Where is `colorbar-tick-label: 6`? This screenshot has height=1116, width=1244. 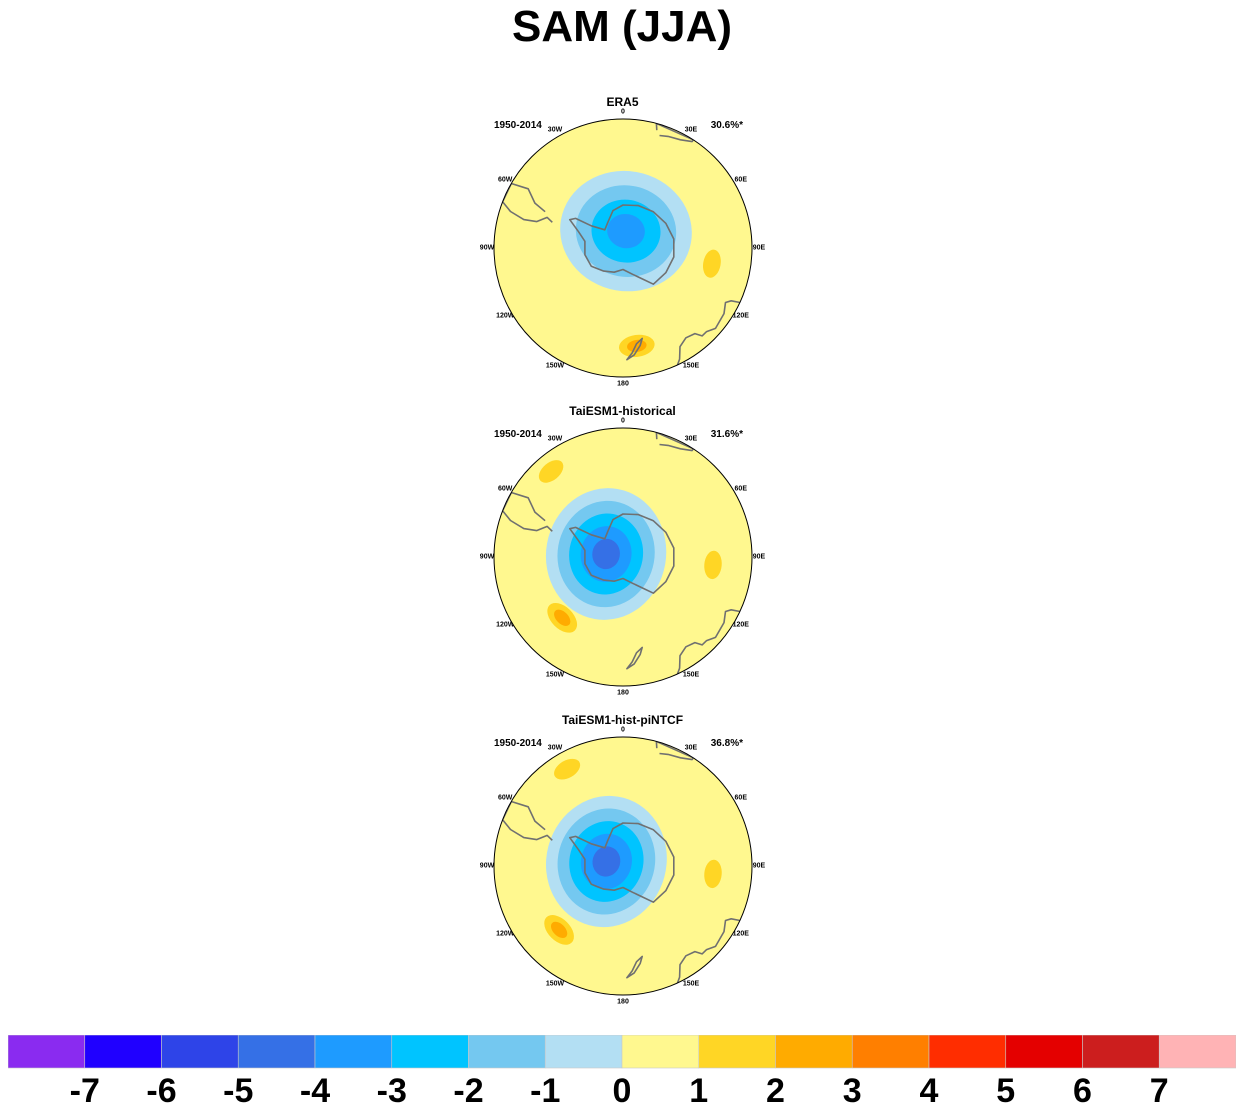 colorbar-tick-label: 6 is located at coordinates (1082, 1091).